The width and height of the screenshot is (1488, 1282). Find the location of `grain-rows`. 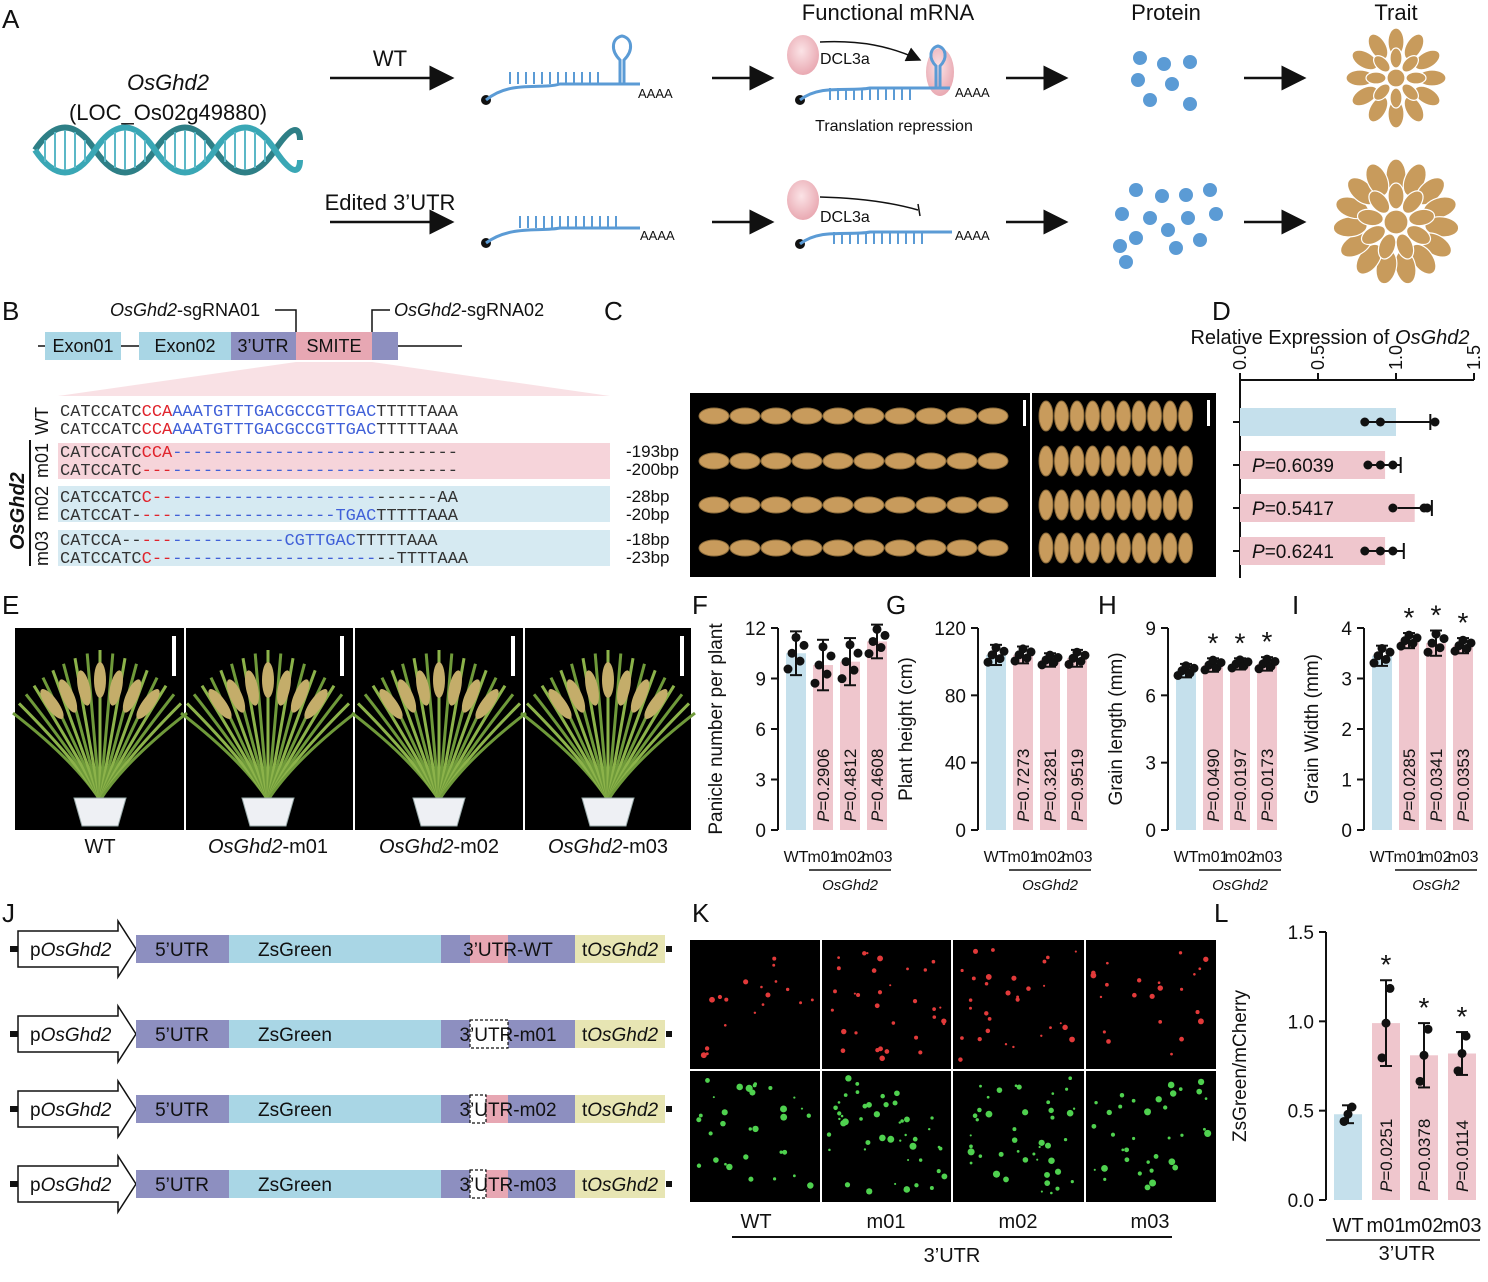

grain-rows is located at coordinates (945, 482).